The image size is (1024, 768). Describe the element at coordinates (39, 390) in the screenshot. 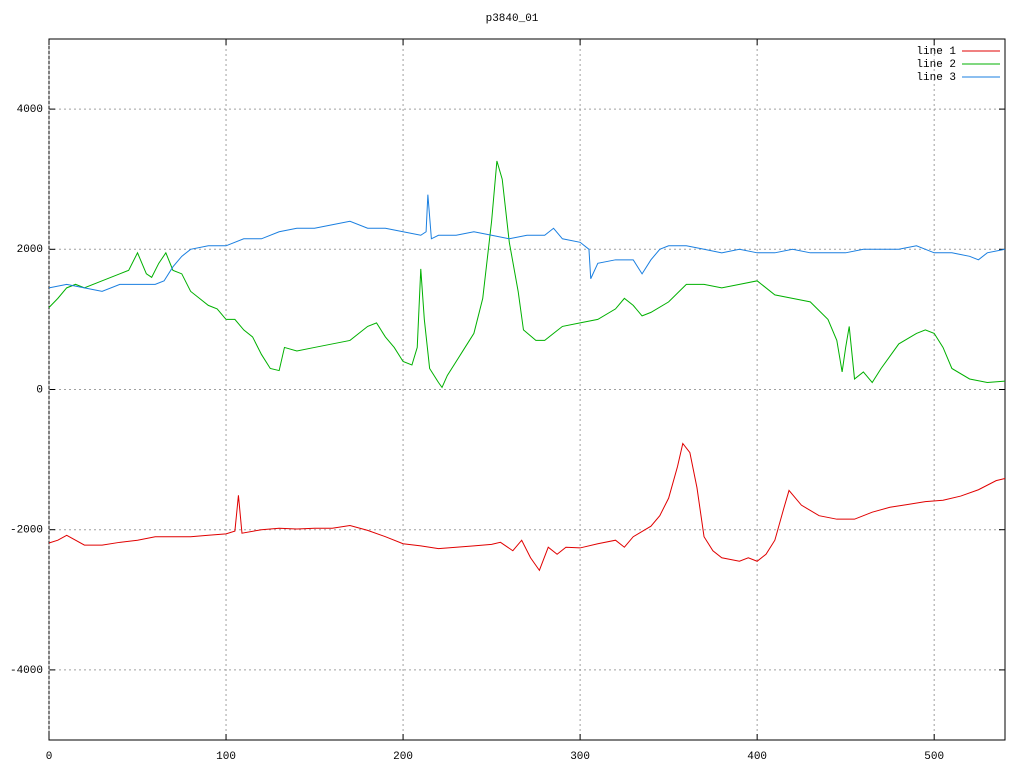

I see `y-tick-label: 0` at that location.